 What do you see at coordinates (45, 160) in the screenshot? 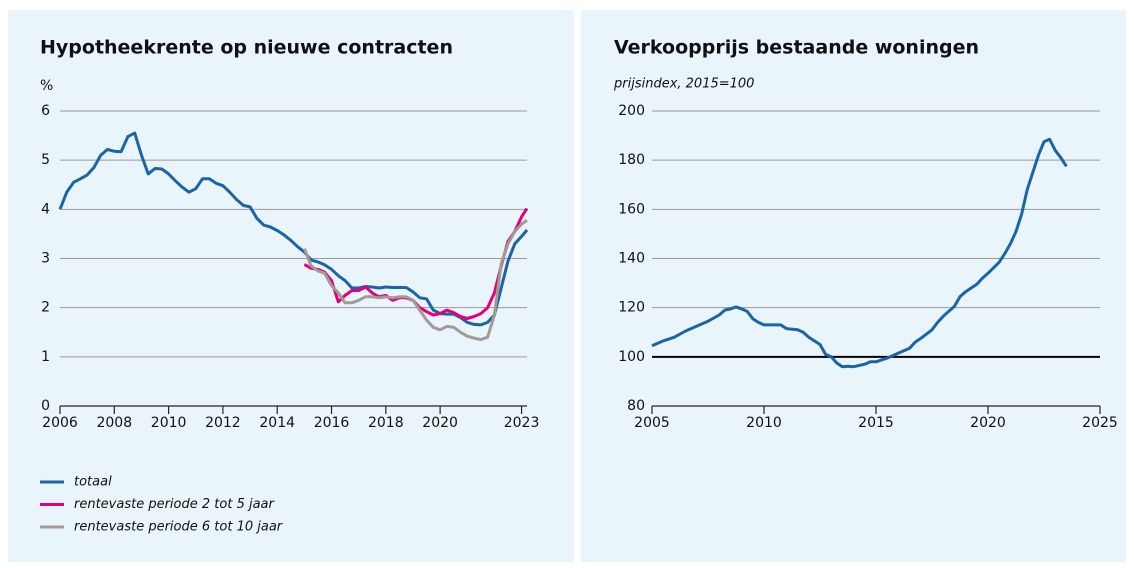
I see `y-tick-label: 5` at bounding box center [45, 160].